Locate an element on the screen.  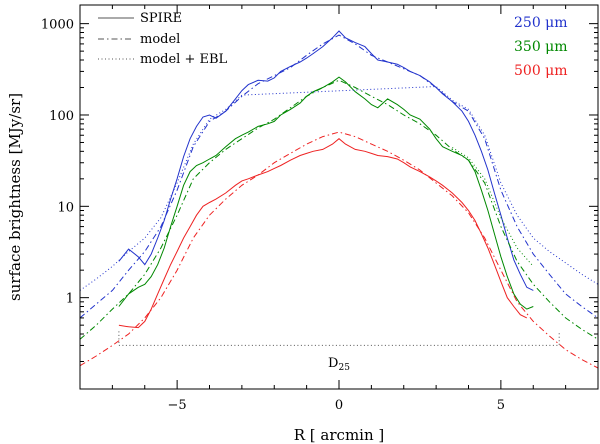
x-tick-label: −5 is located at coordinates (177, 405).